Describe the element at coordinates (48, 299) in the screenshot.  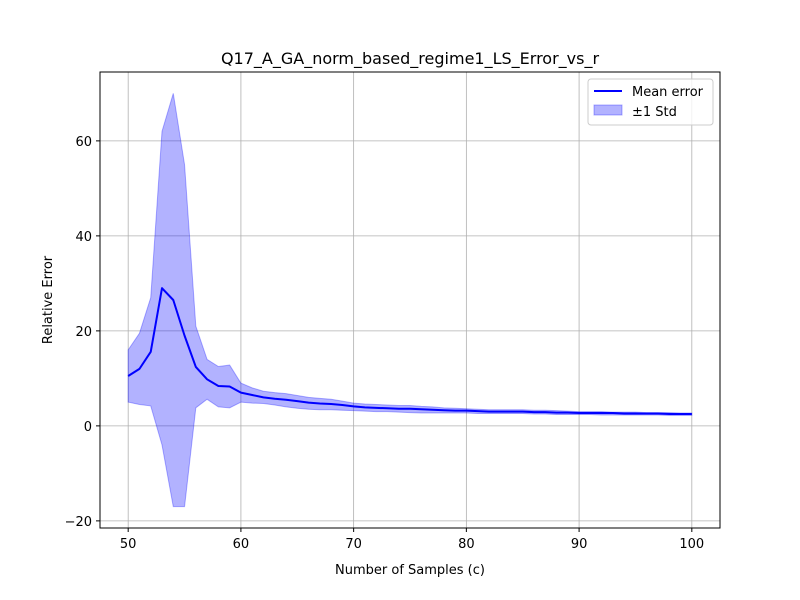
I see `y-axis-label: Relative Error` at that location.